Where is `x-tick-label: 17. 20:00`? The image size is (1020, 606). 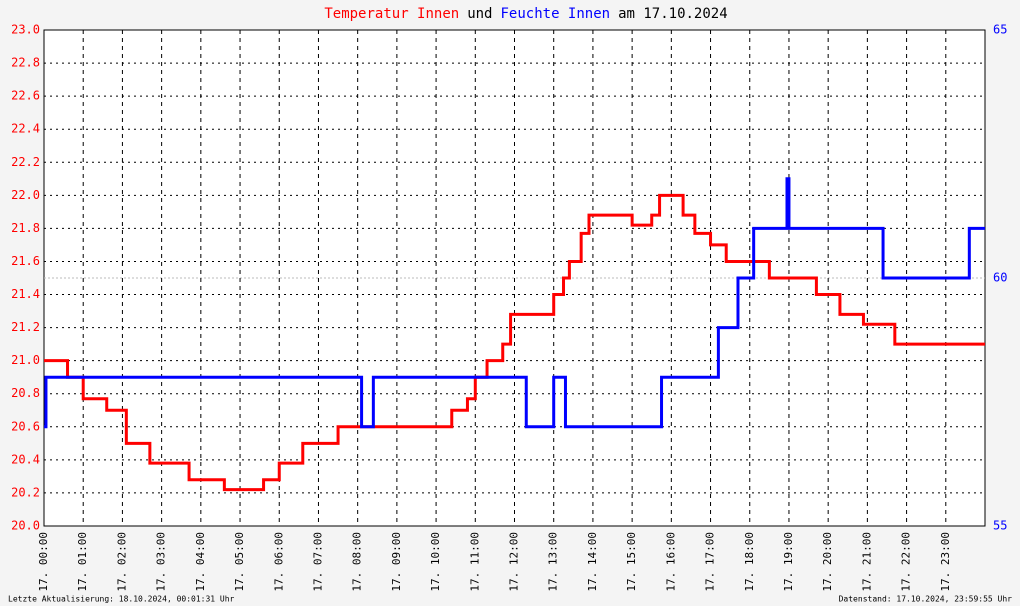 x-tick-label: 17. 20:00 is located at coordinates (827, 562).